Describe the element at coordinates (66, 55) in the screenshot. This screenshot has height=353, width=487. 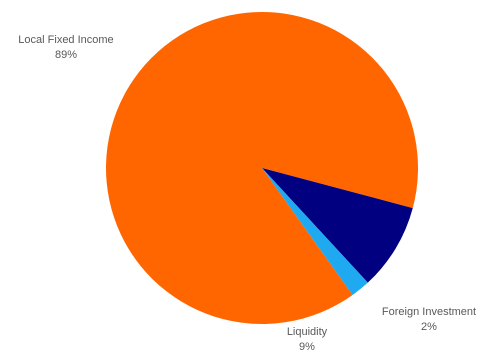
I see `slice-label-percent: 89%` at that location.